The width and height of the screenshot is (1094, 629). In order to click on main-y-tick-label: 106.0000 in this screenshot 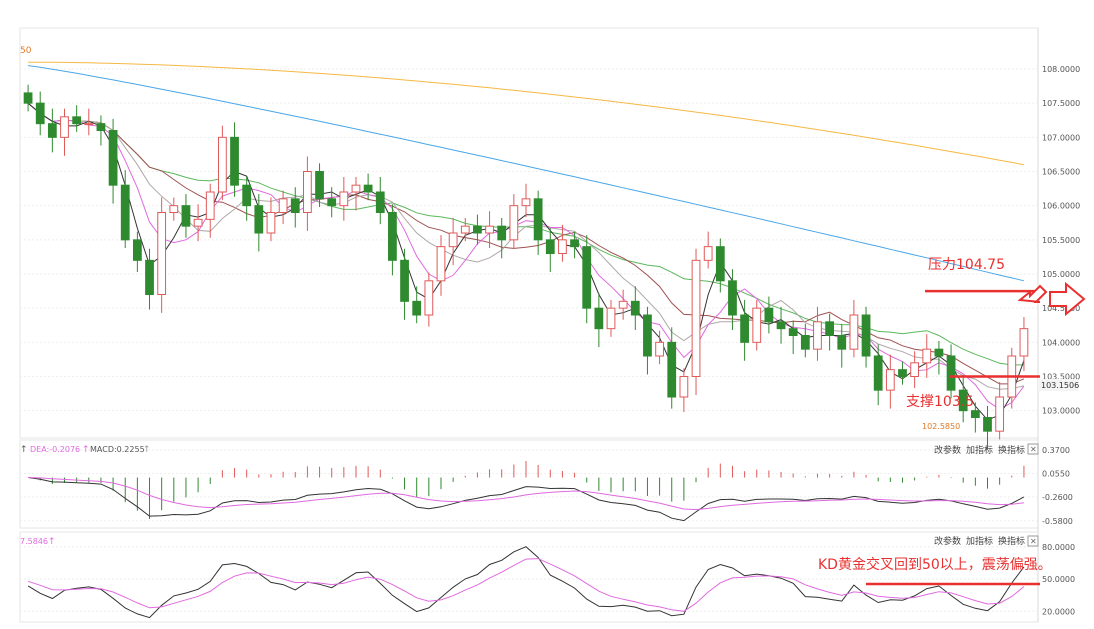, I will do `click(1061, 206)`.